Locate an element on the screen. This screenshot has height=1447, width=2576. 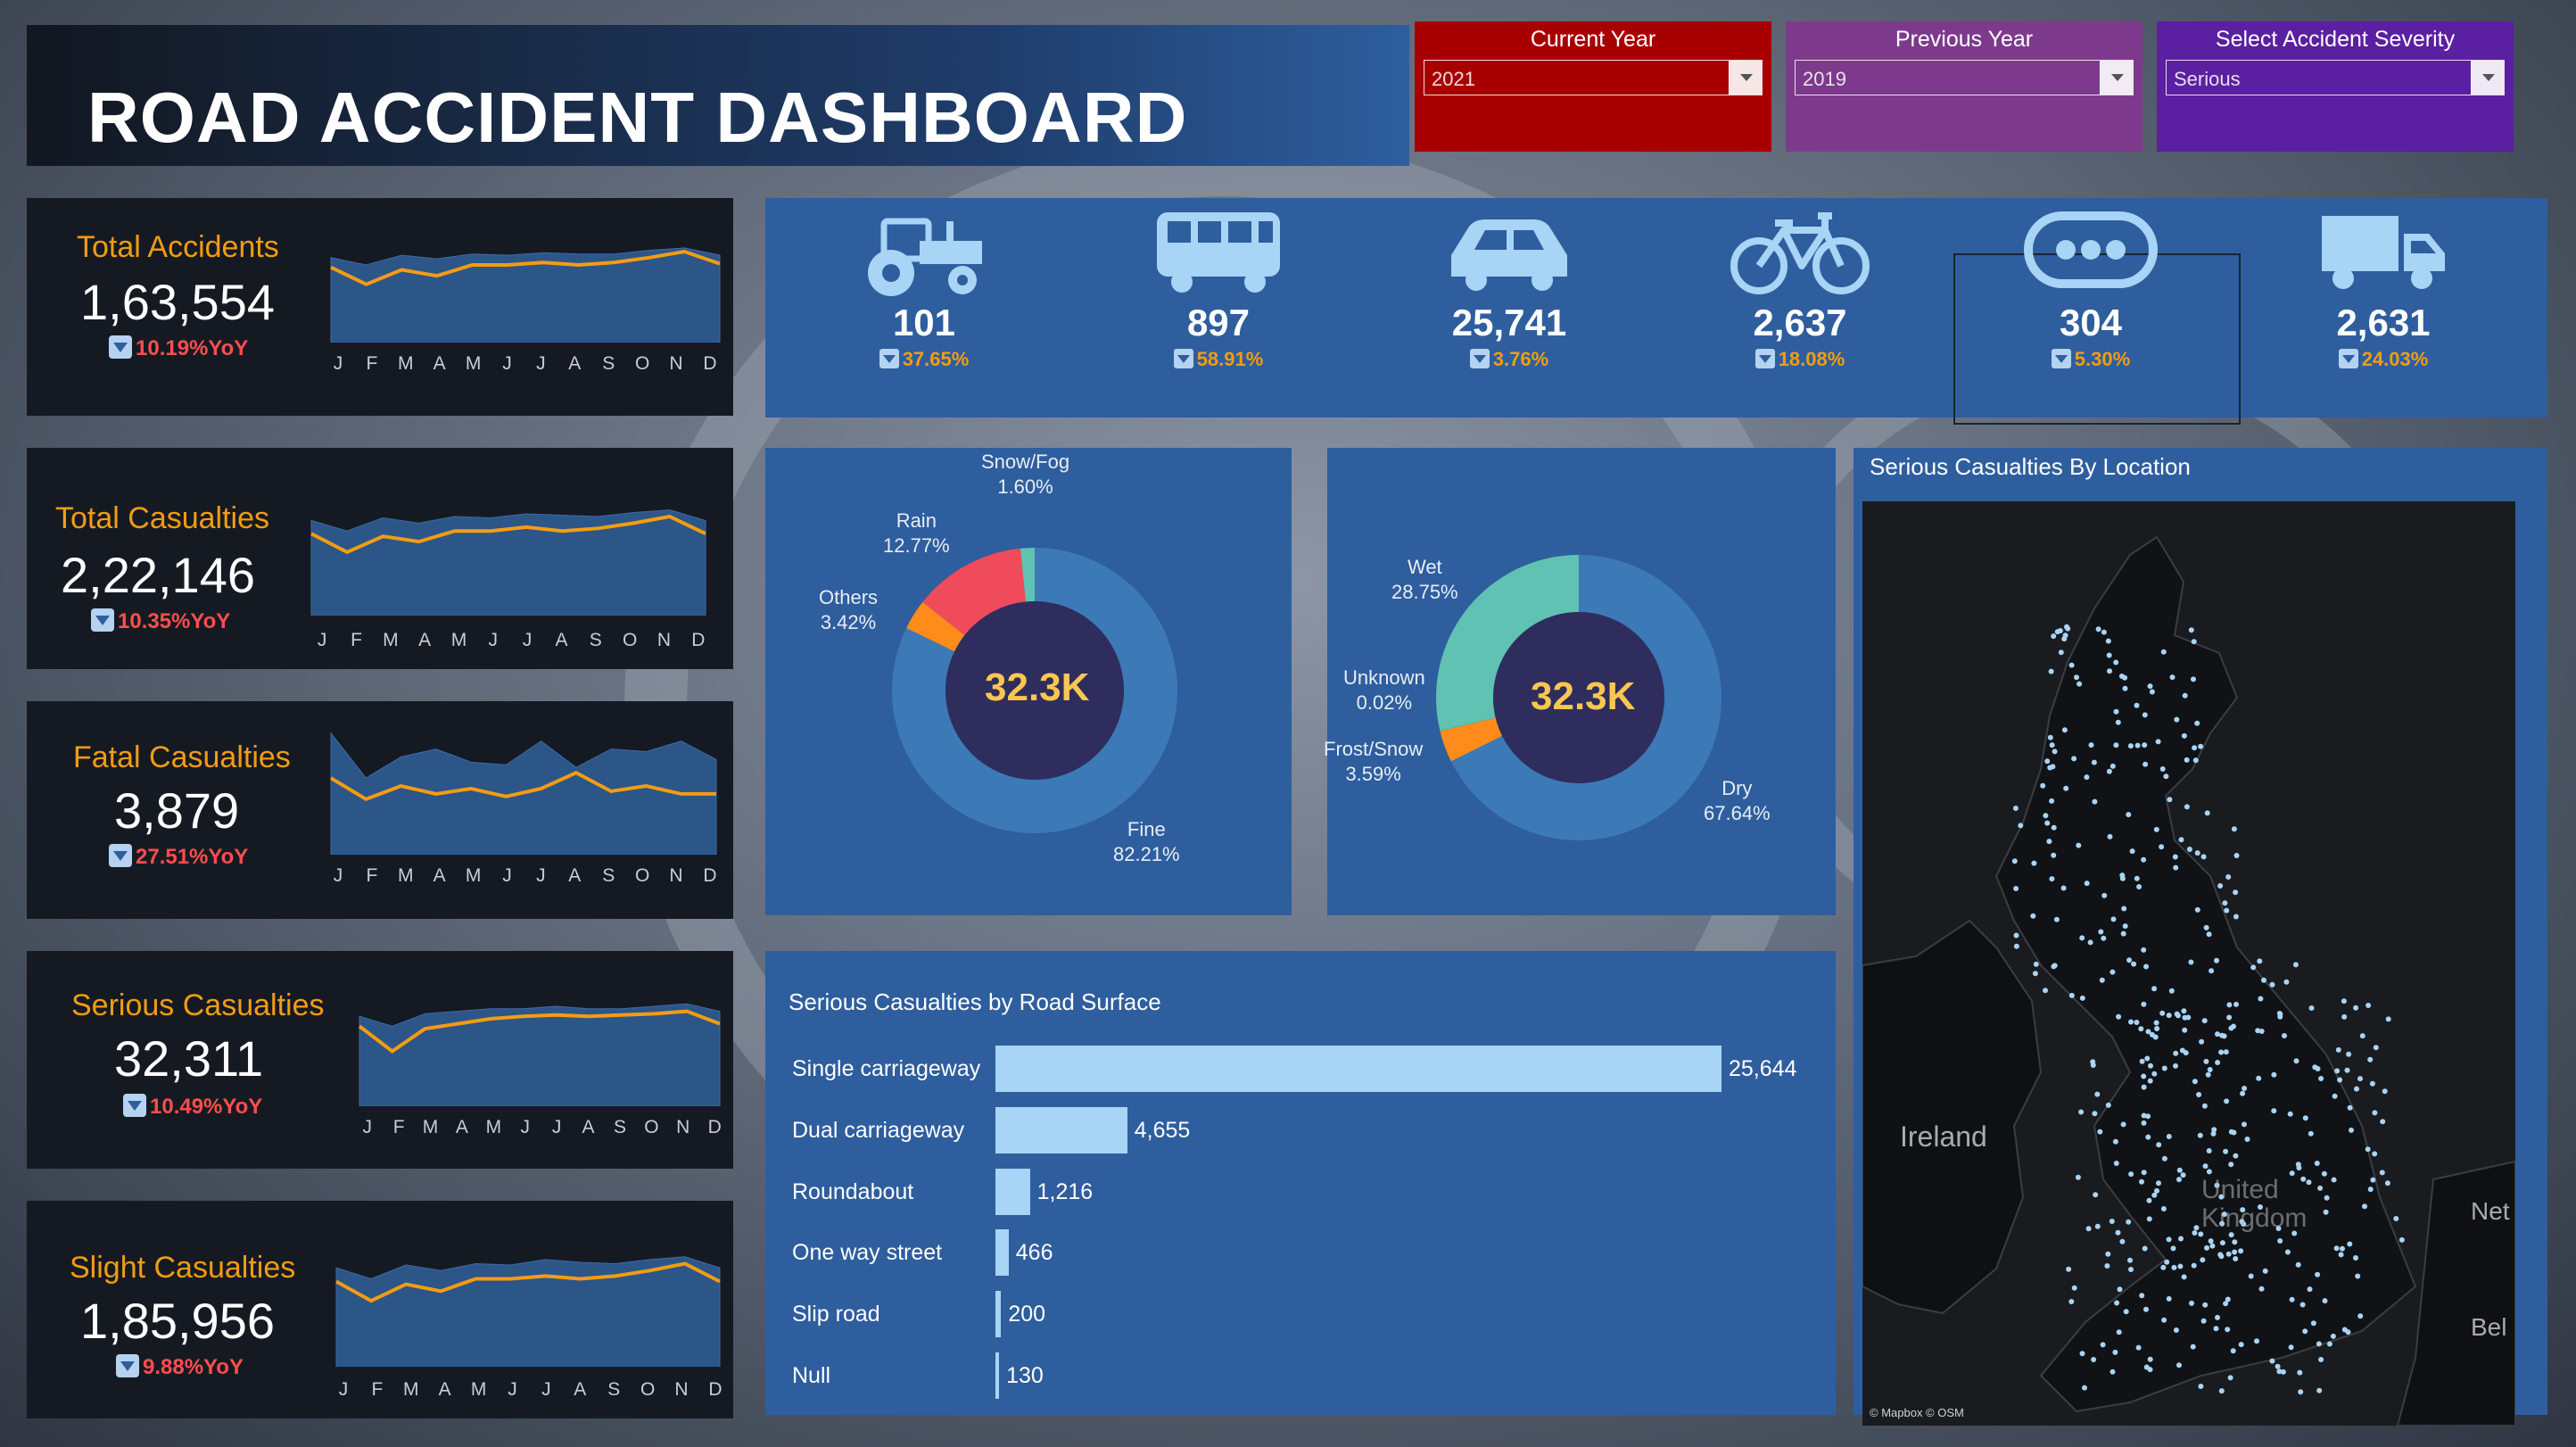
filter-previous-year: Previous Year 2019 is located at coordinates (1965, 86).